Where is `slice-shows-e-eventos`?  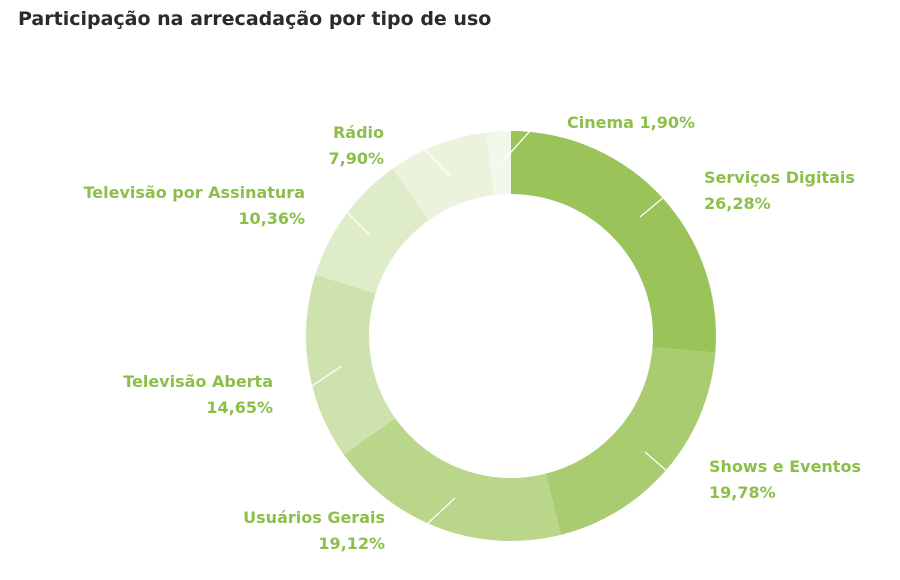
slice-shows-e-eventos is located at coordinates (630, 441).